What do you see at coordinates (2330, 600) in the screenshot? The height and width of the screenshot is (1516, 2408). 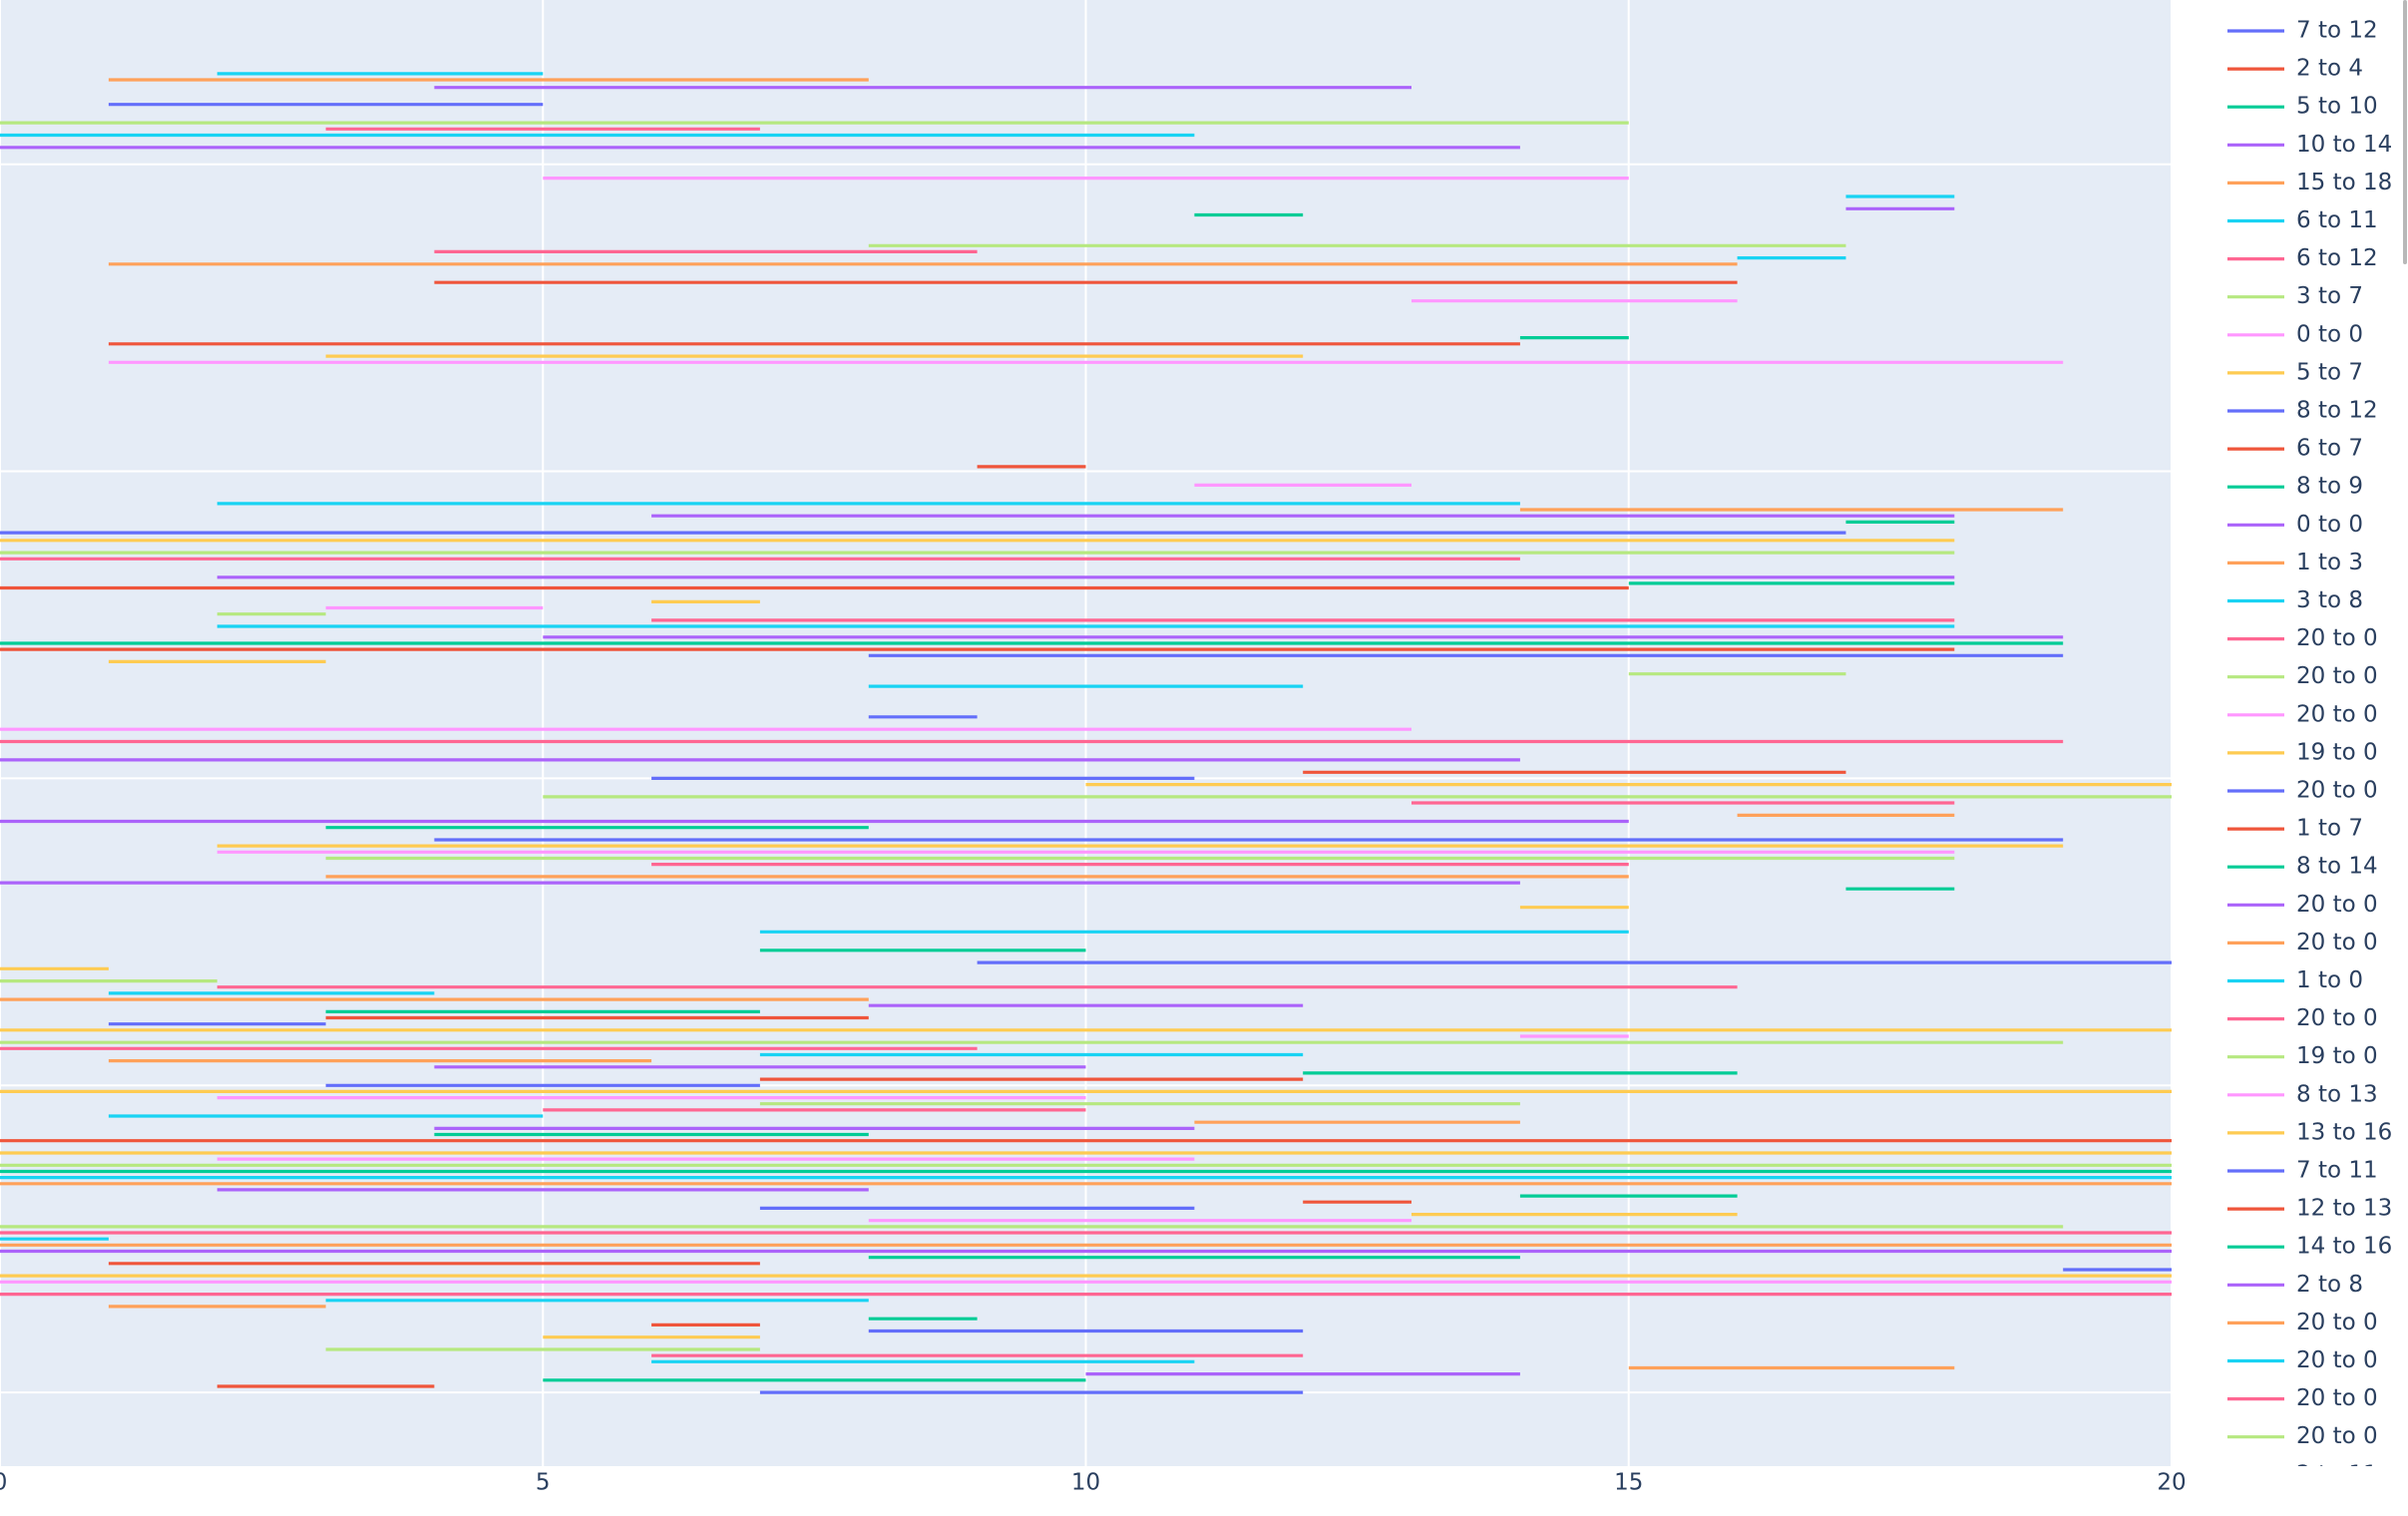 I see `legend-label: 3 to 8` at bounding box center [2330, 600].